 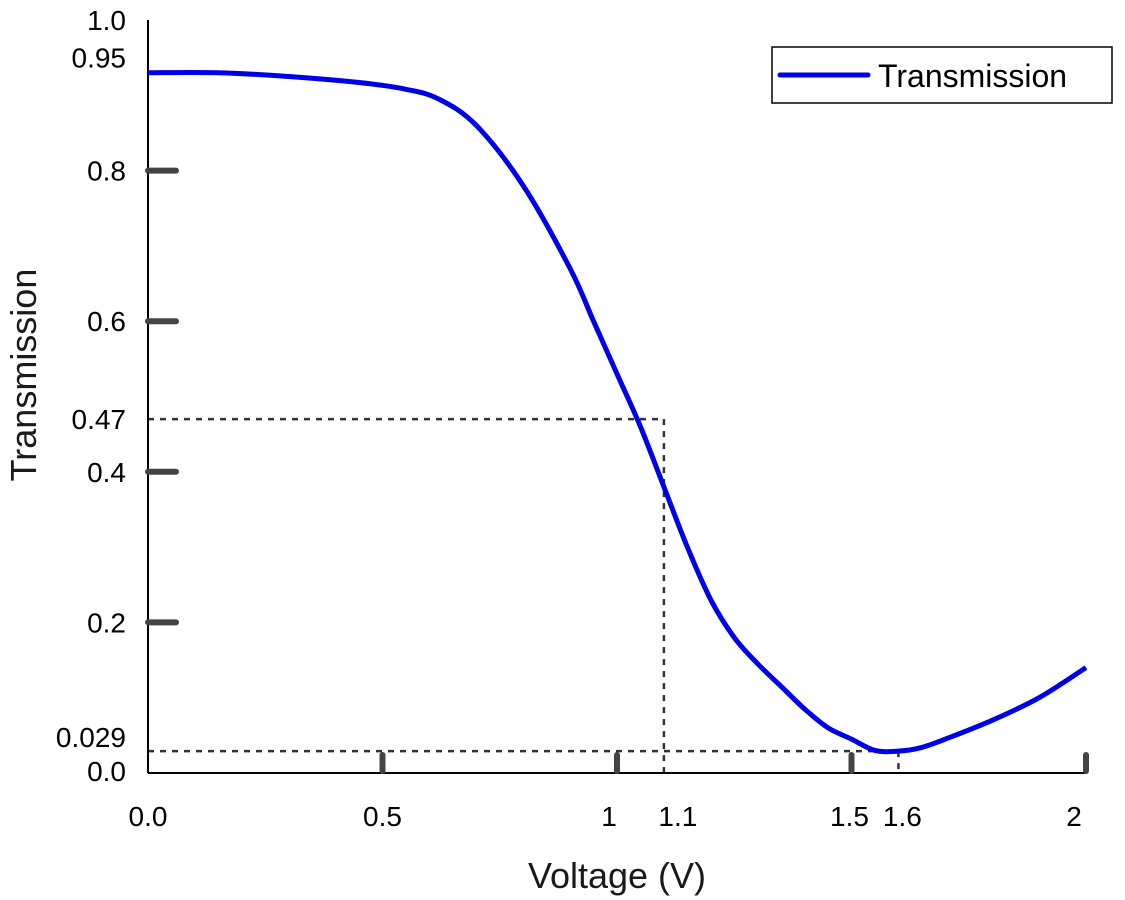 What do you see at coordinates (849, 816) in the screenshot?
I see `x-tick-label: 1.5` at bounding box center [849, 816].